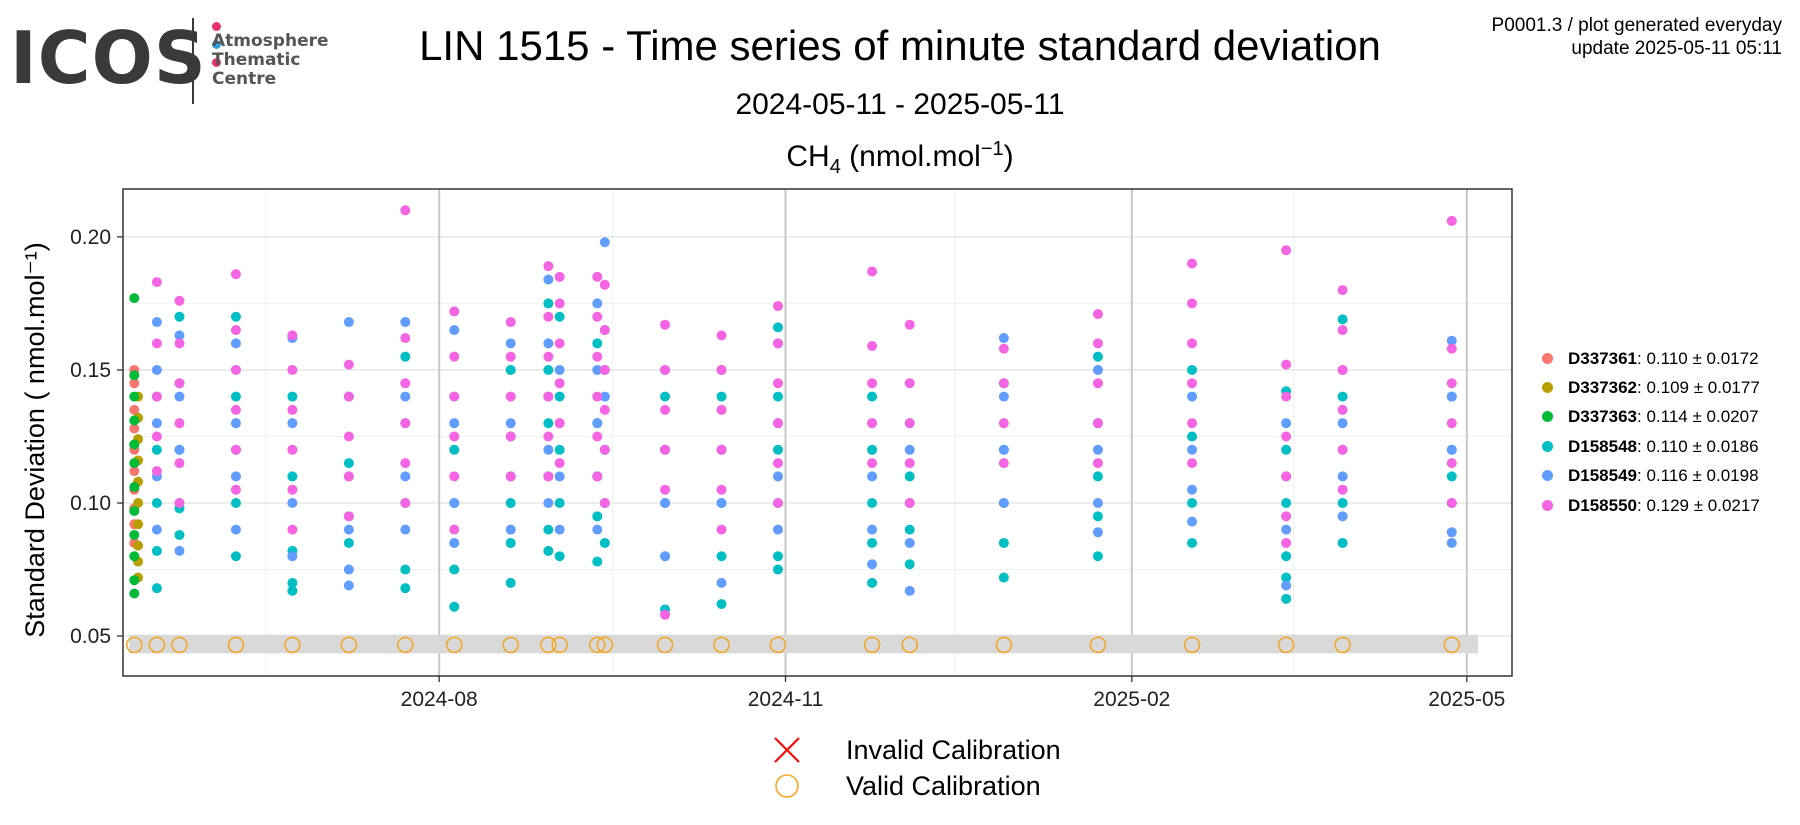 Image resolution: width=1800 pixels, height=825 pixels. I want to click on date-range: 2024-05-11 - 2025-05-11, so click(900, 104).